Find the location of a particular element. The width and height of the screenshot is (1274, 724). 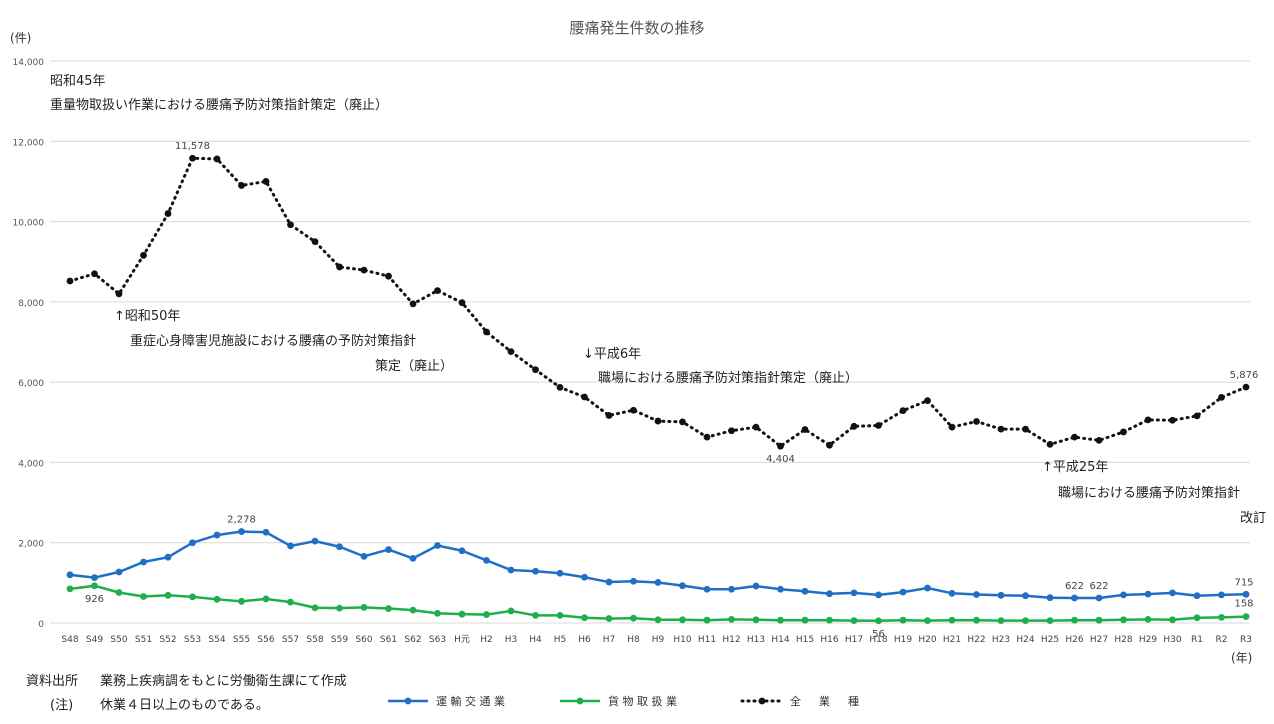

x-tick-label: H19 is located at coordinates (903, 640).